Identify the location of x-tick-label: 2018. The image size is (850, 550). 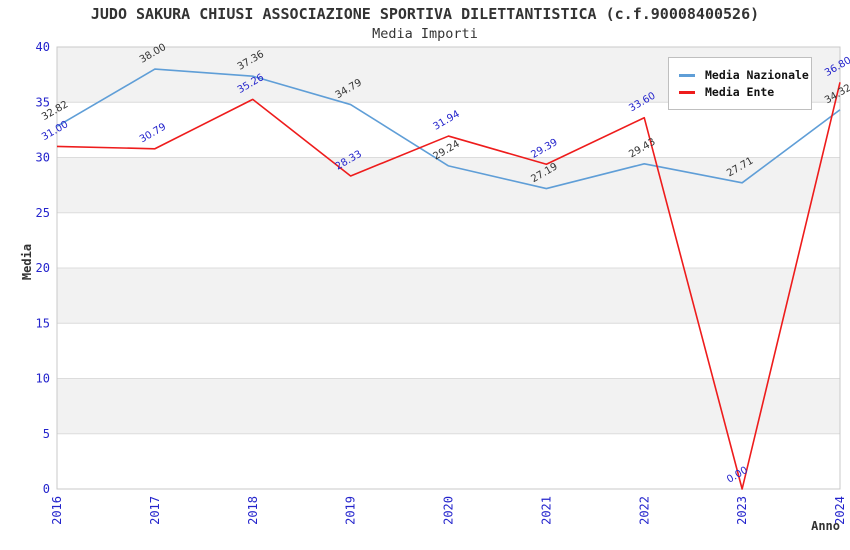
(253, 510).